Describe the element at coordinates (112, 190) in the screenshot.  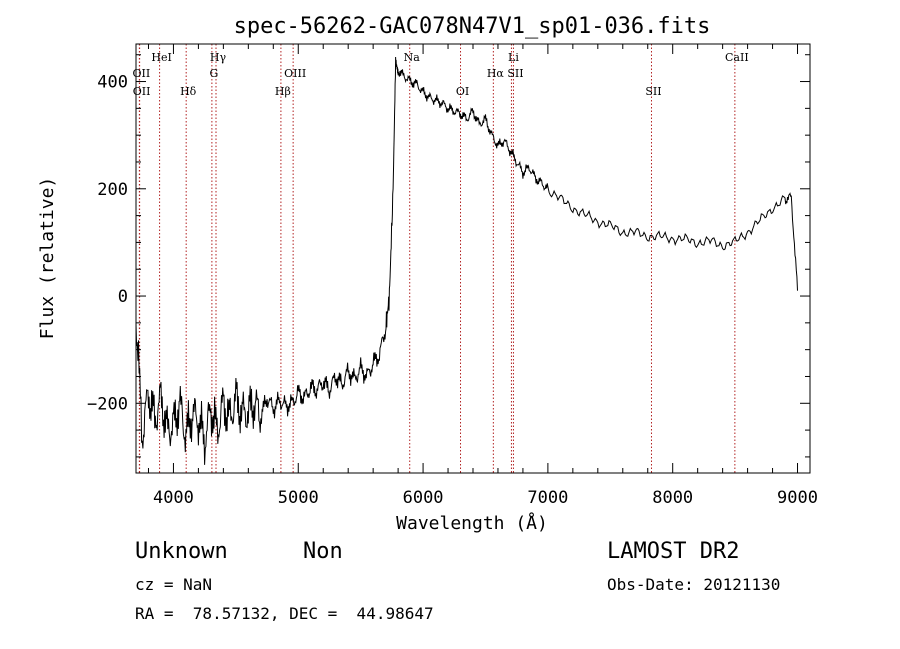
I see `y-tick-label: 200` at that location.